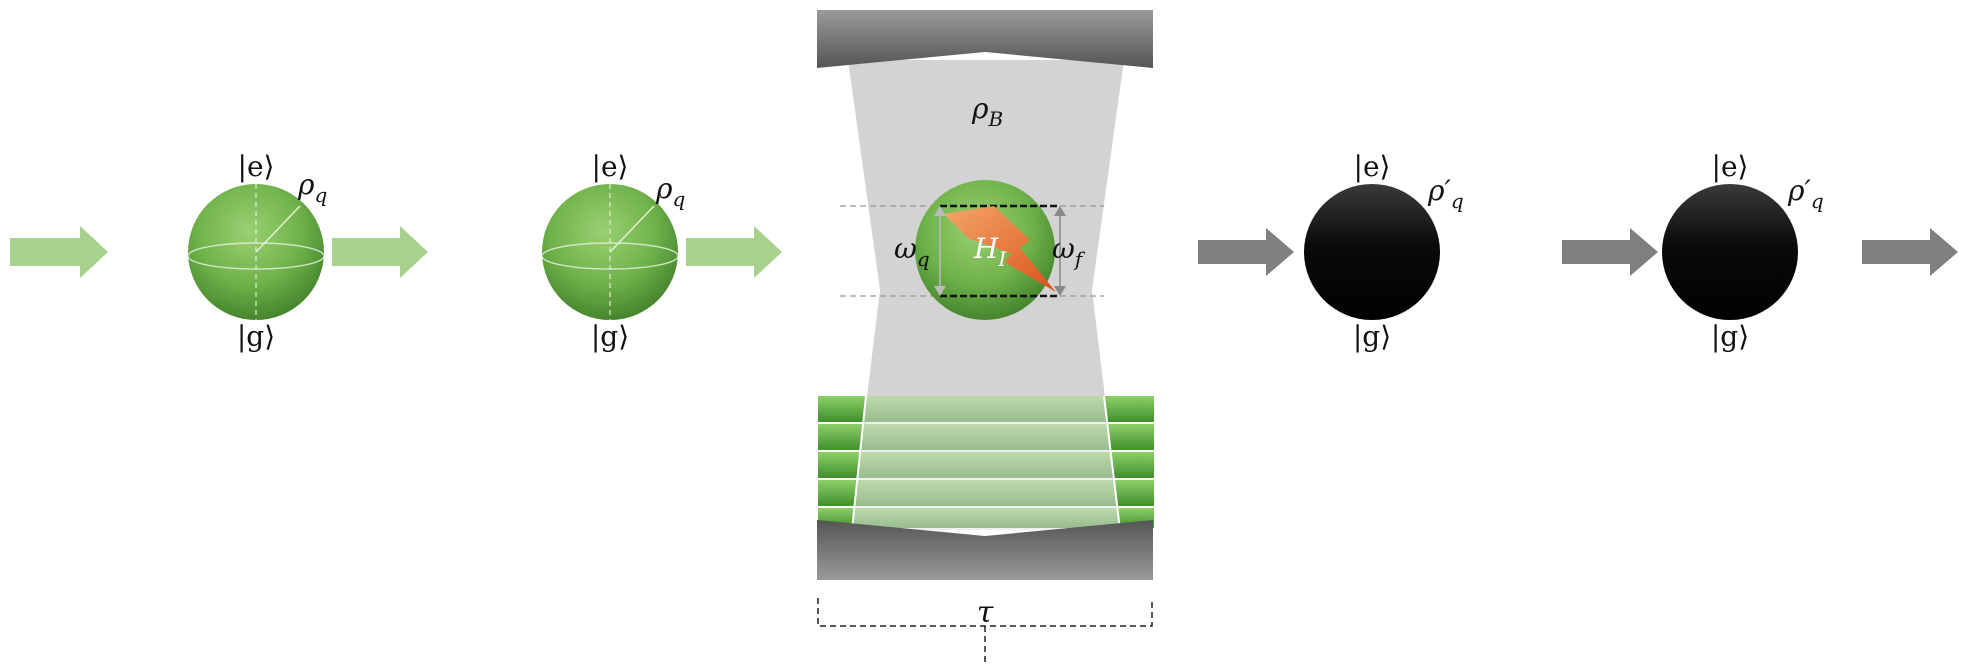 This screenshot has width=1970, height=667. What do you see at coordinates (985, 550) in the screenshot?
I see `bottom-mirror` at bounding box center [985, 550].